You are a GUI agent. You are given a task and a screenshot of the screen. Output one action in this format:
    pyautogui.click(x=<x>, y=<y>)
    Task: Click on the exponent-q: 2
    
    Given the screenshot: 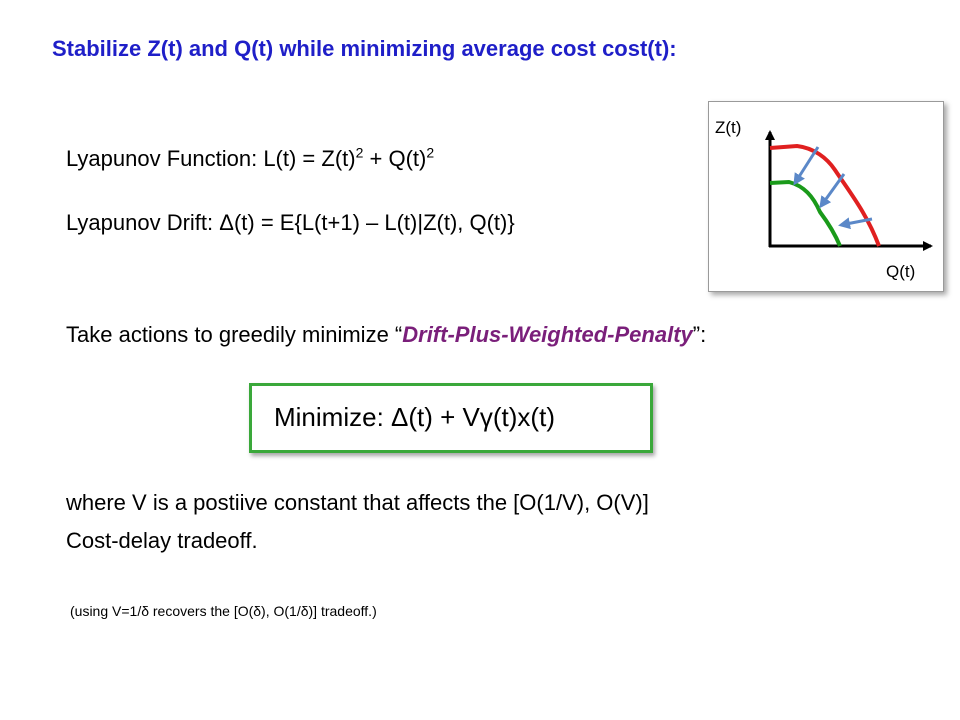 What is the action you would take?
    pyautogui.click(x=430, y=152)
    